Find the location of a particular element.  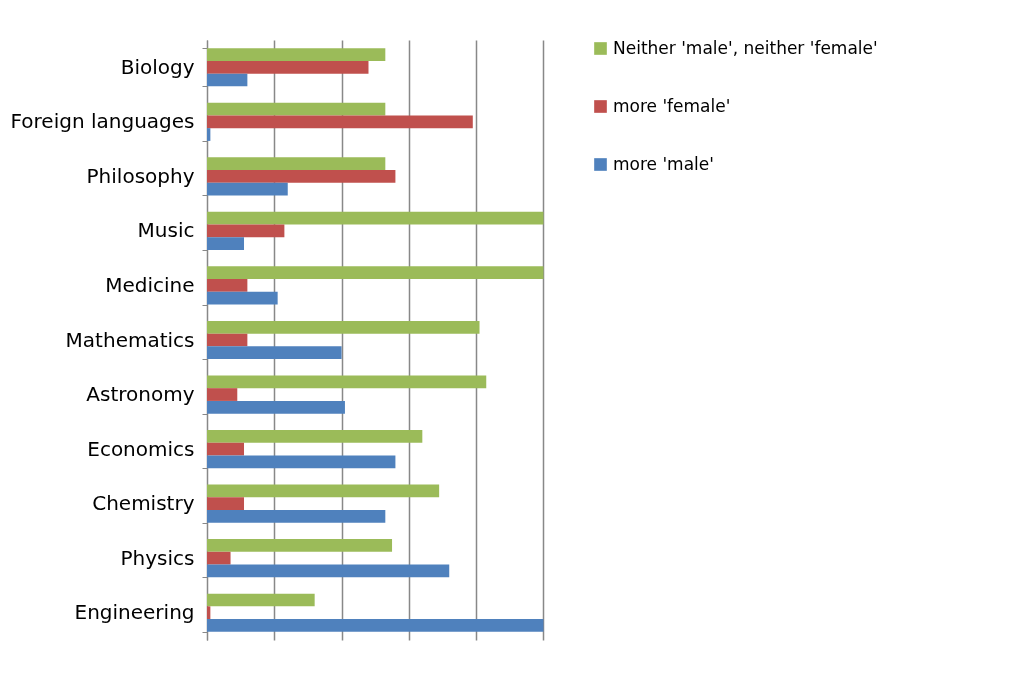

y-tick-label: Engineering is located at coordinates (134, 612).